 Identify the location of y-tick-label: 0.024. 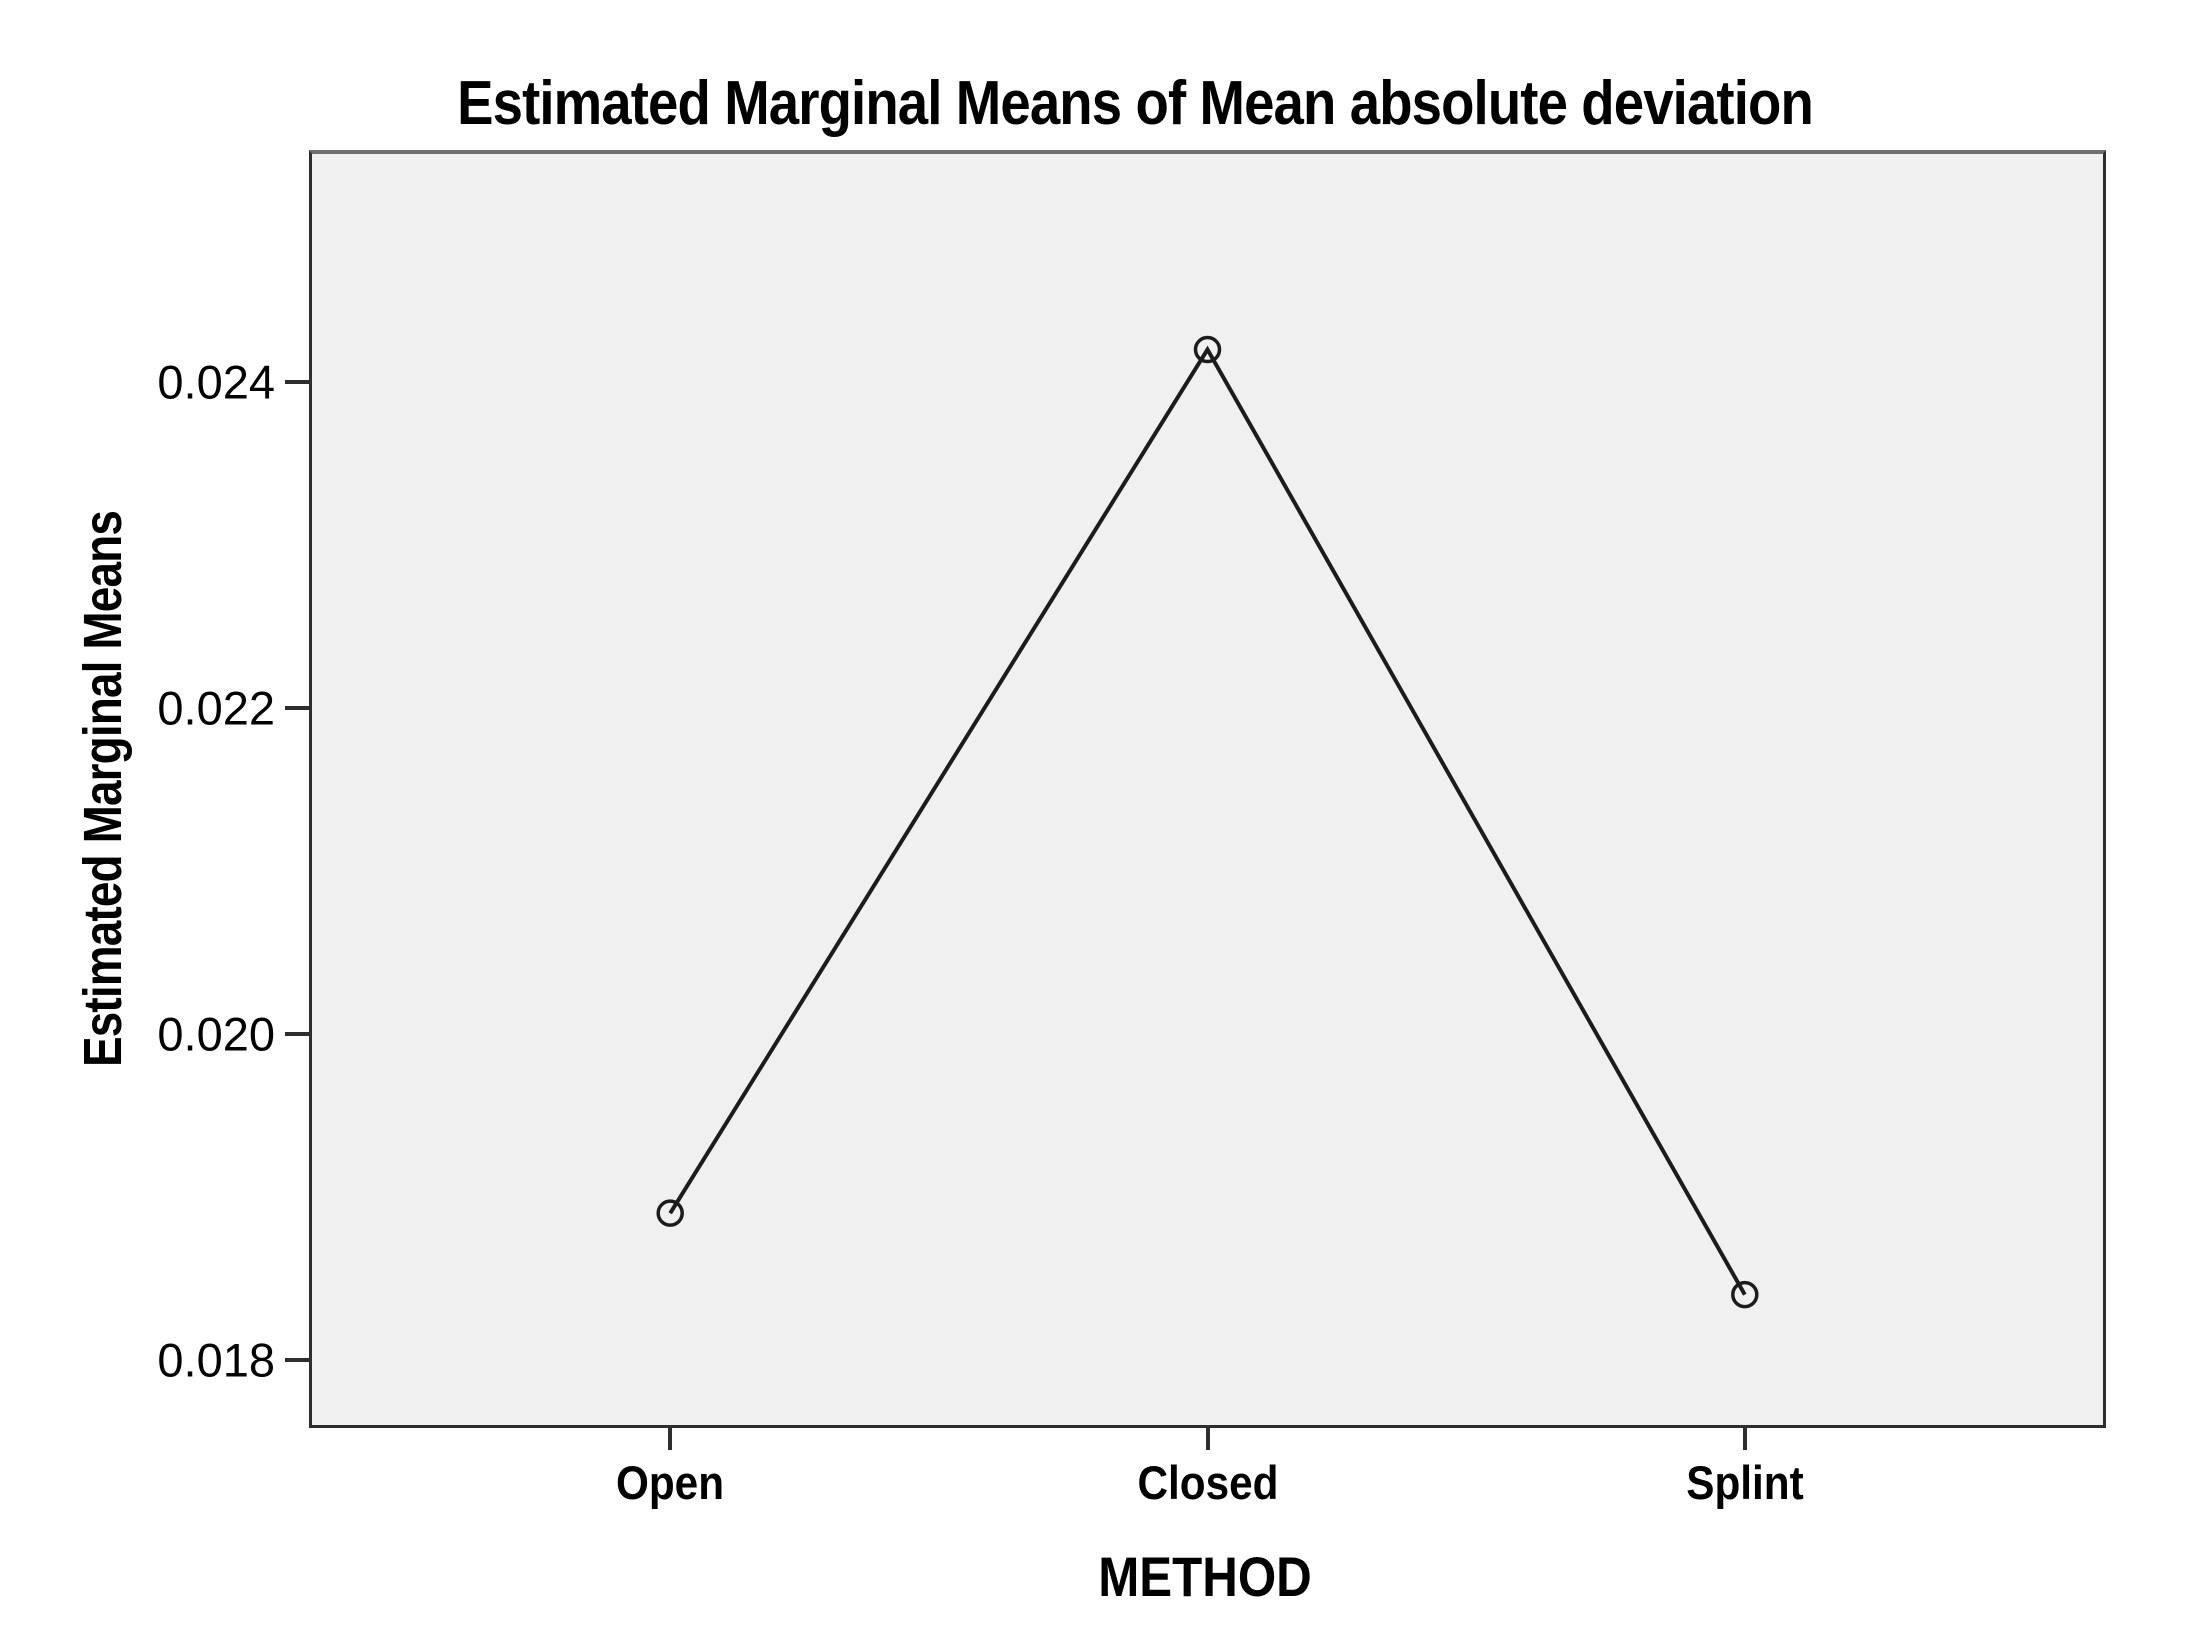
(216, 382).